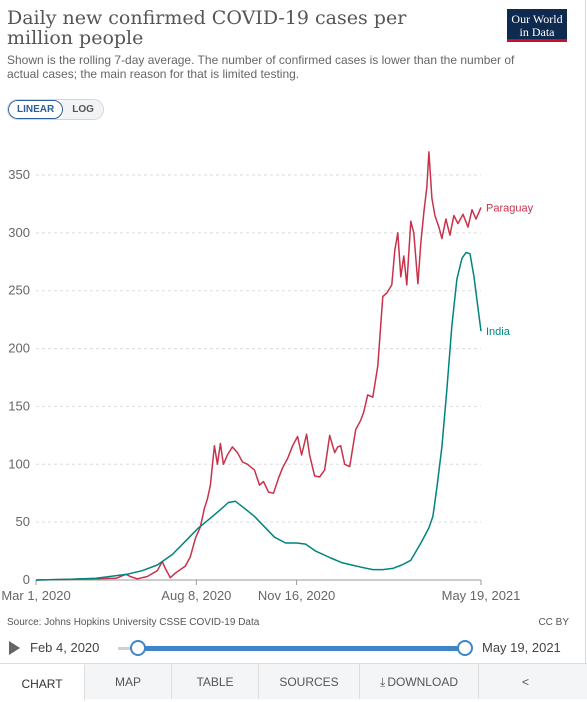 The height and width of the screenshot is (702, 587). I want to click on log-scale-button: LOG, so click(83, 109).